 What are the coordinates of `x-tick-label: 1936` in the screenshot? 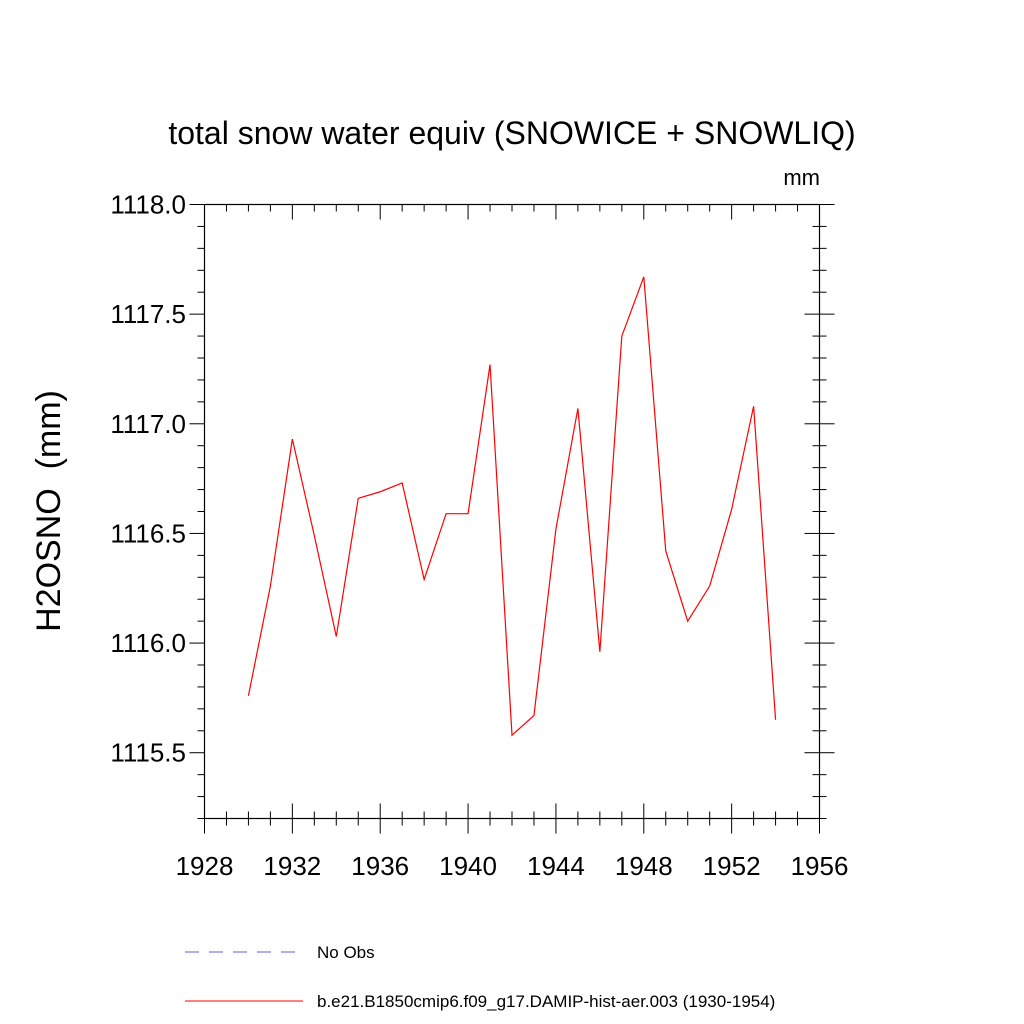 It's located at (380, 866).